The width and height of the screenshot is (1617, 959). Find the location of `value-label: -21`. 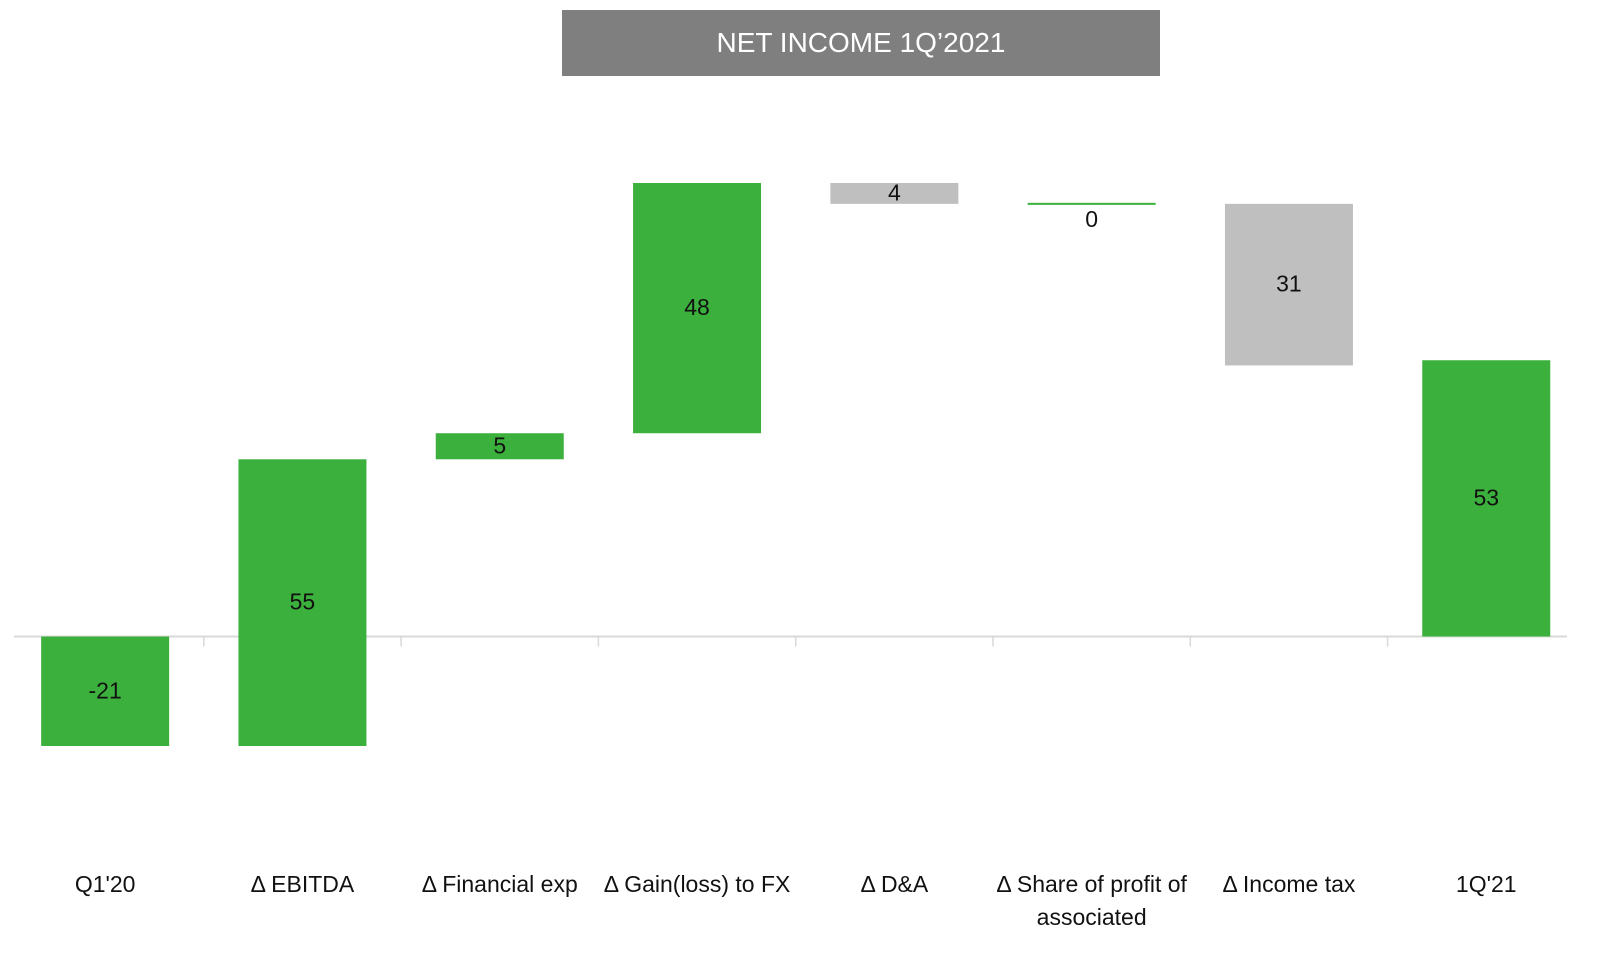

value-label: -21 is located at coordinates (105, 690).